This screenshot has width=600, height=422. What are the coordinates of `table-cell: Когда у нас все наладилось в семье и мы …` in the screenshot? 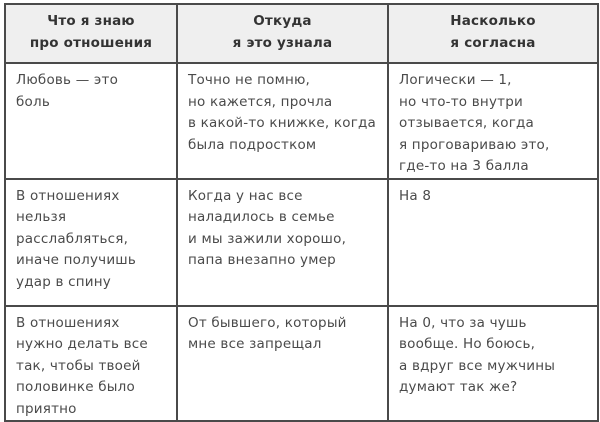 It's located at (282, 242).